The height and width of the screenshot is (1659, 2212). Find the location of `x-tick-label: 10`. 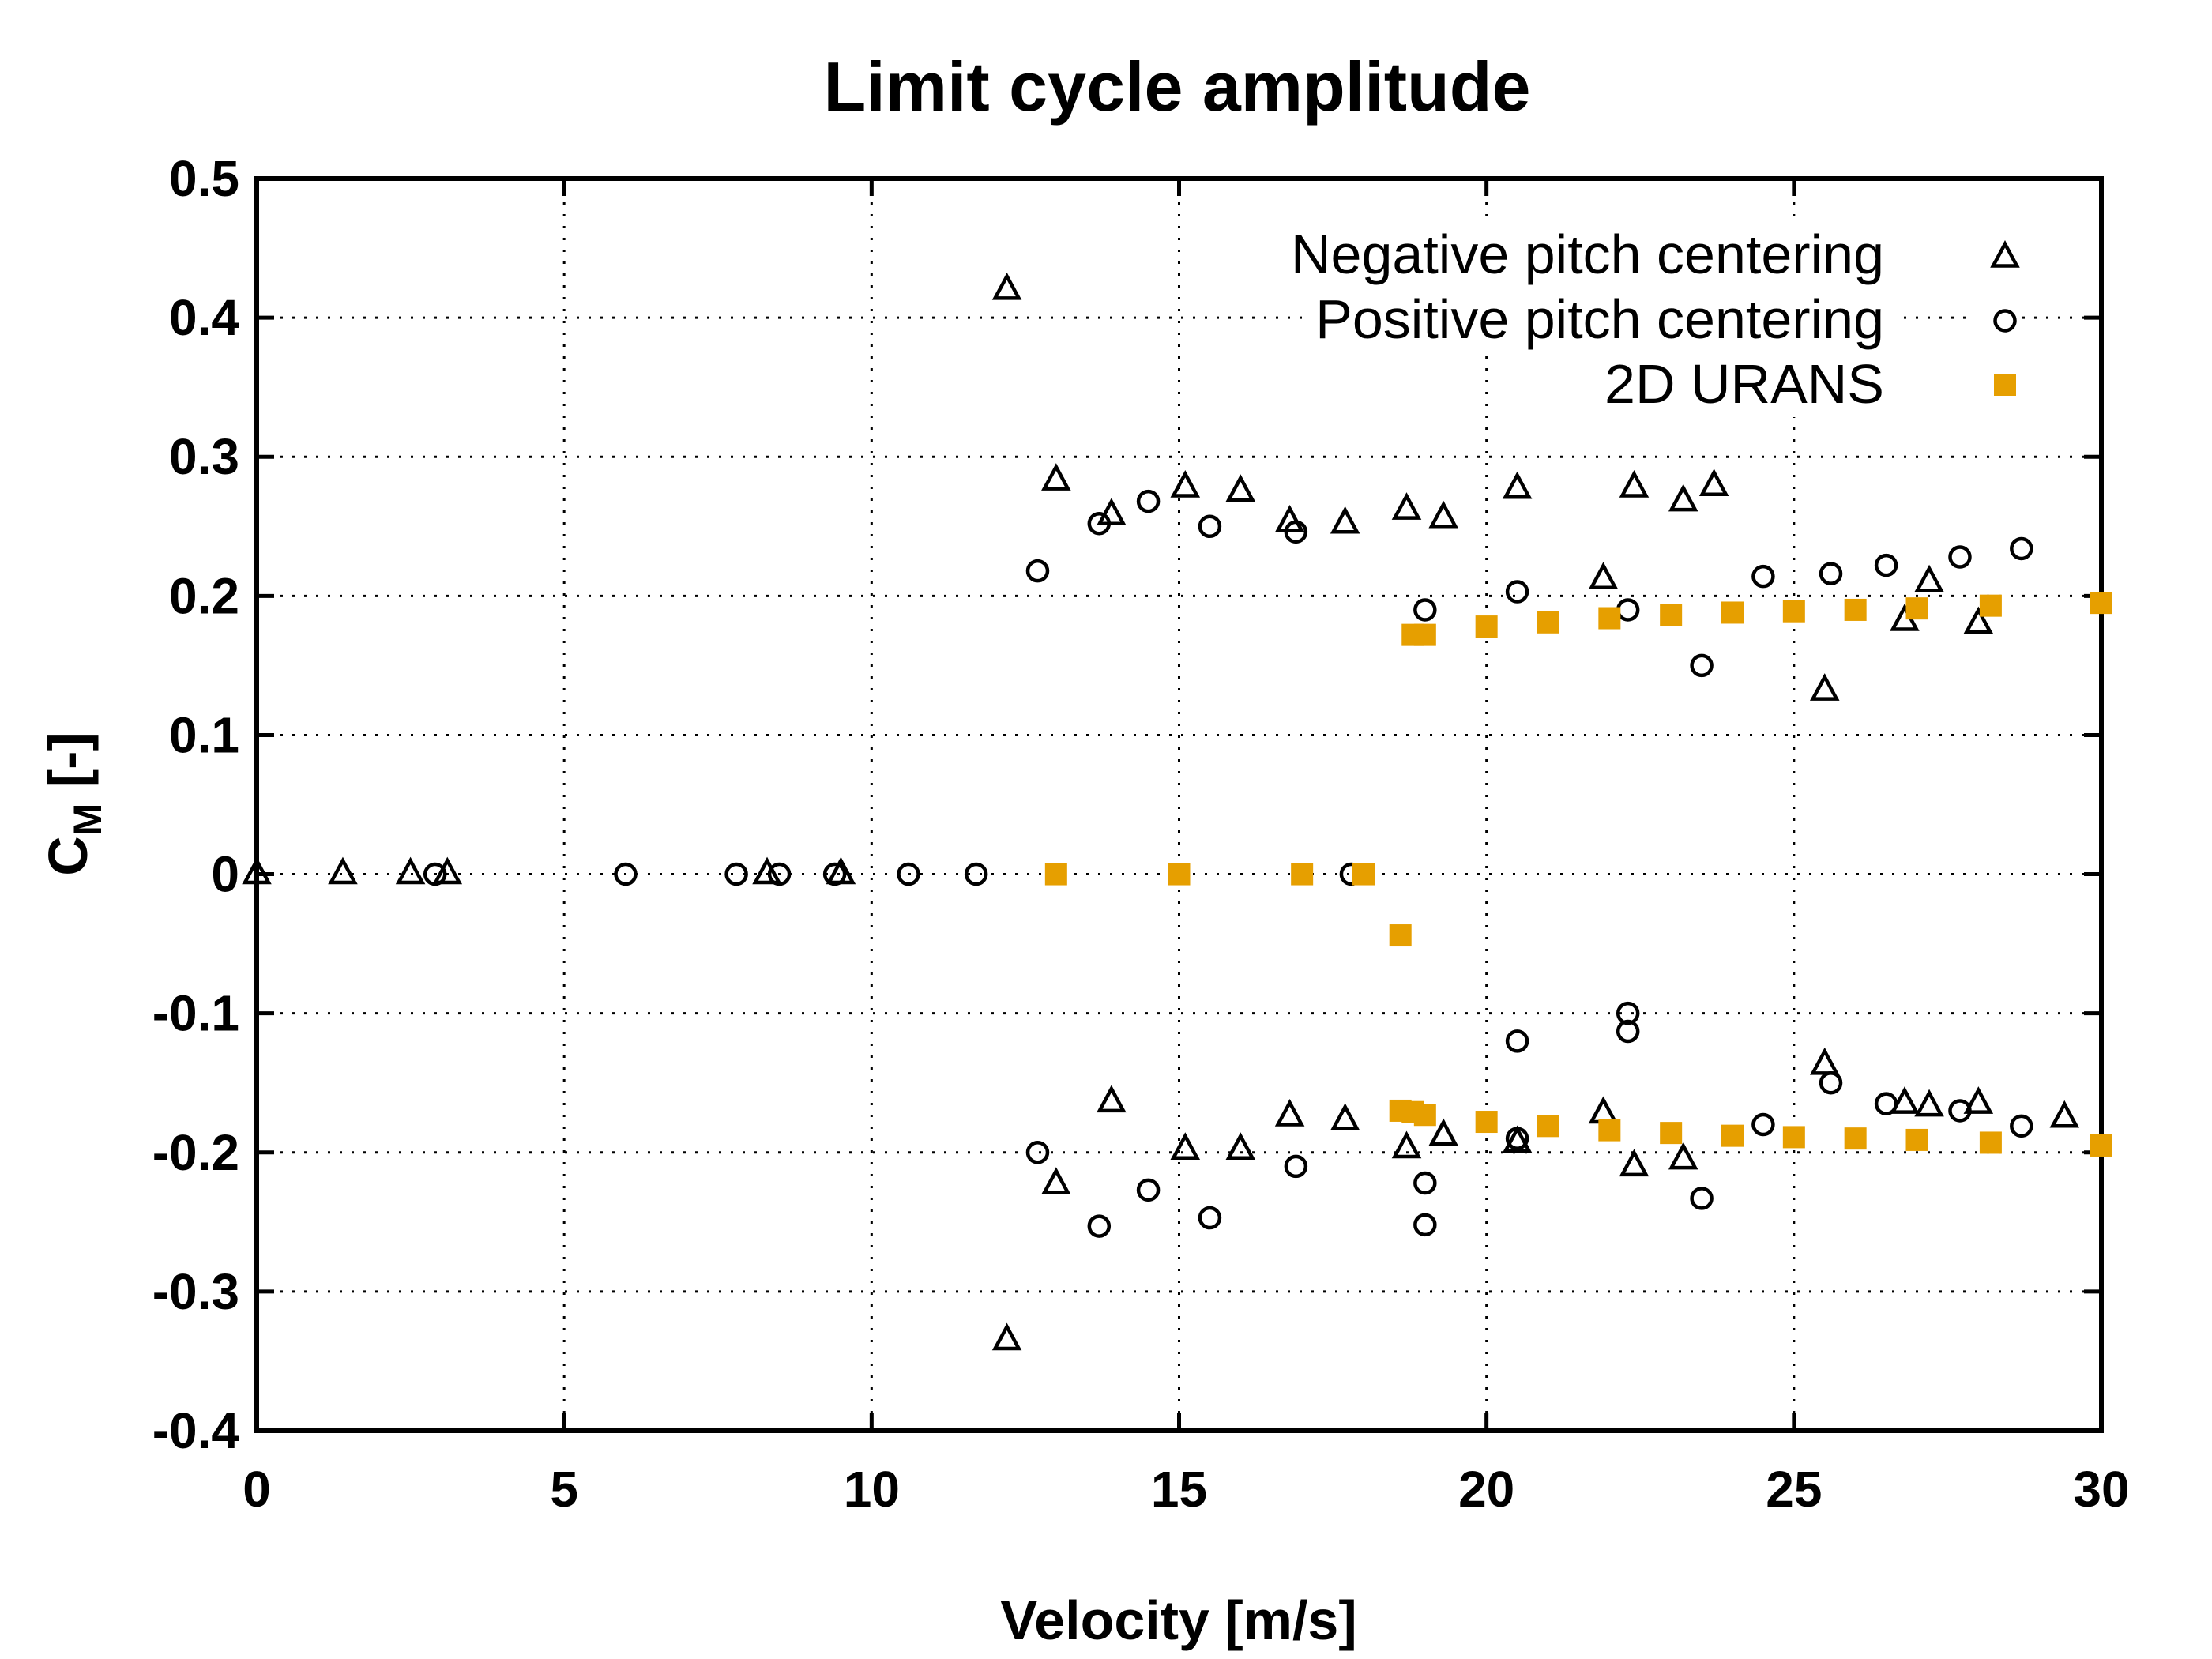

x-tick-label: 10 is located at coordinates (872, 1490).